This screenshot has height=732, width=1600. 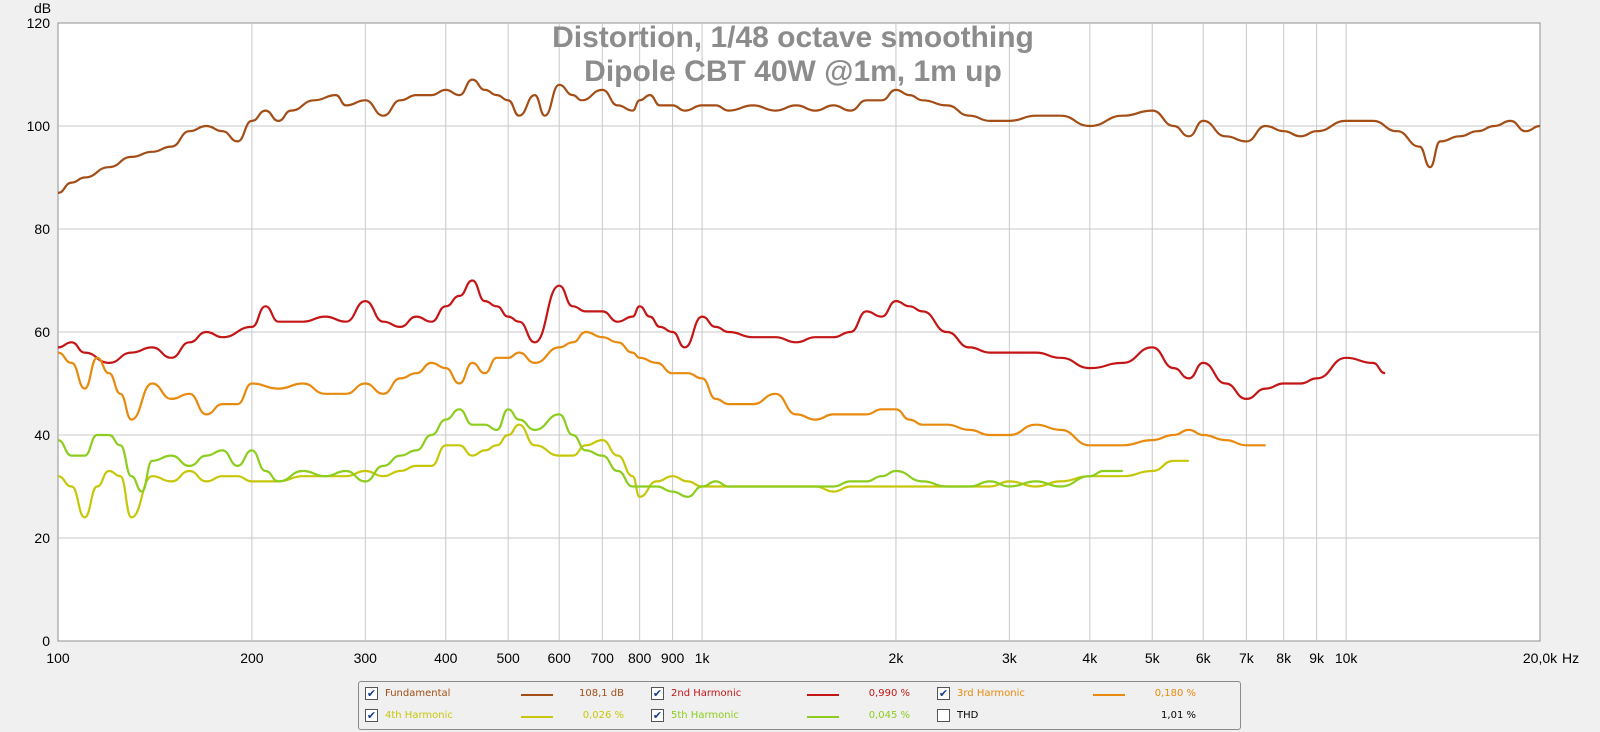 I want to click on legend-swatch-2nd-harmonic, so click(x=823, y=695).